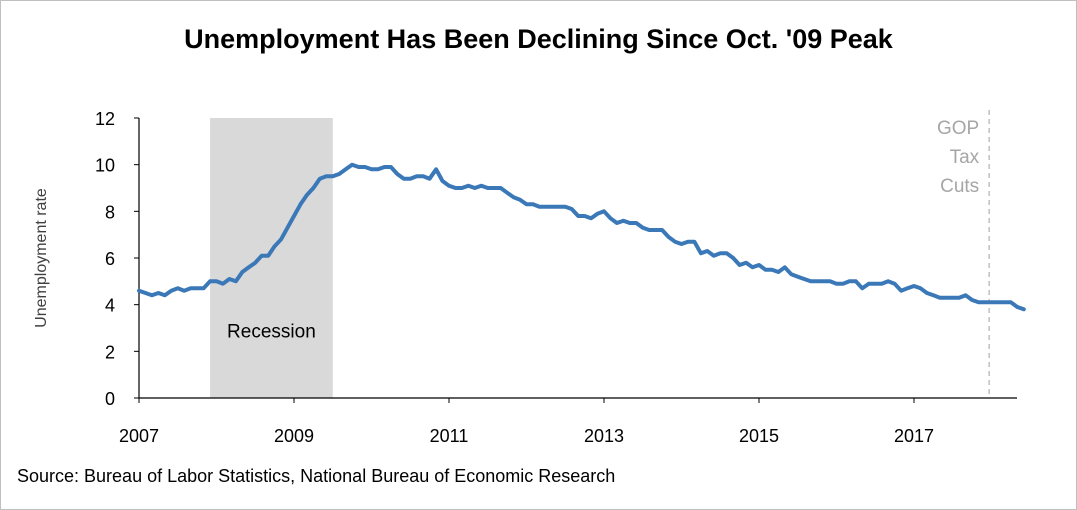 This screenshot has width=1077, height=510. Describe the element at coordinates (41, 258) in the screenshot. I see `y-axis-label: Unemployment rate` at that location.